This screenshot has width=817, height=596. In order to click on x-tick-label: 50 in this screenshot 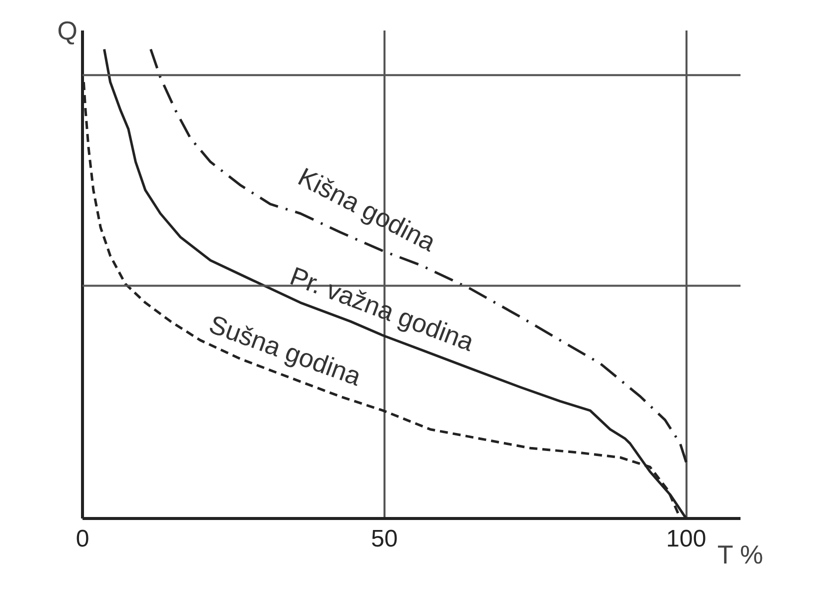, I will do `click(384, 539)`.